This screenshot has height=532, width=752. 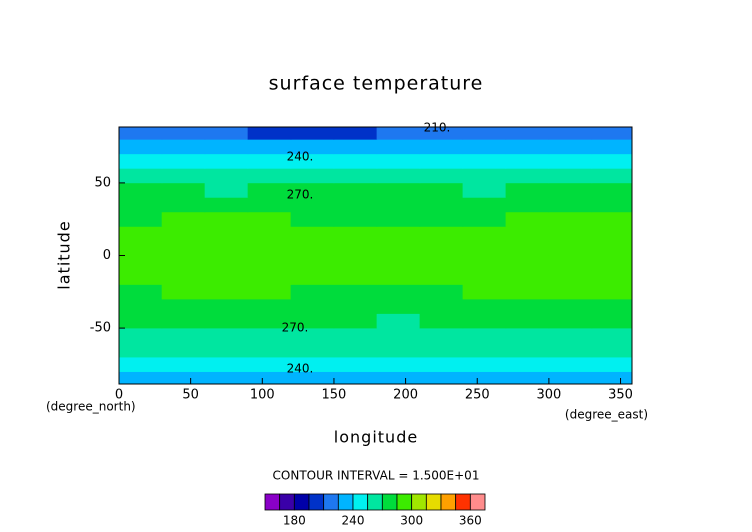 What do you see at coordinates (64, 254) in the screenshot?
I see `y-axis-label: latitude` at bounding box center [64, 254].